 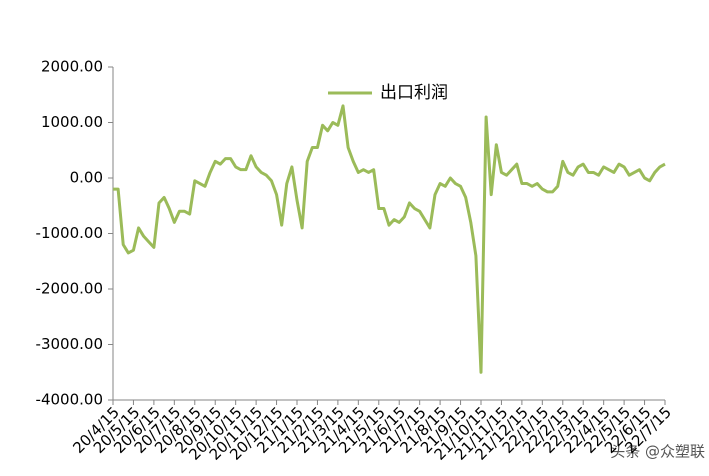 I want to click on y-tick-label: -2000.00, so click(x=69, y=289).